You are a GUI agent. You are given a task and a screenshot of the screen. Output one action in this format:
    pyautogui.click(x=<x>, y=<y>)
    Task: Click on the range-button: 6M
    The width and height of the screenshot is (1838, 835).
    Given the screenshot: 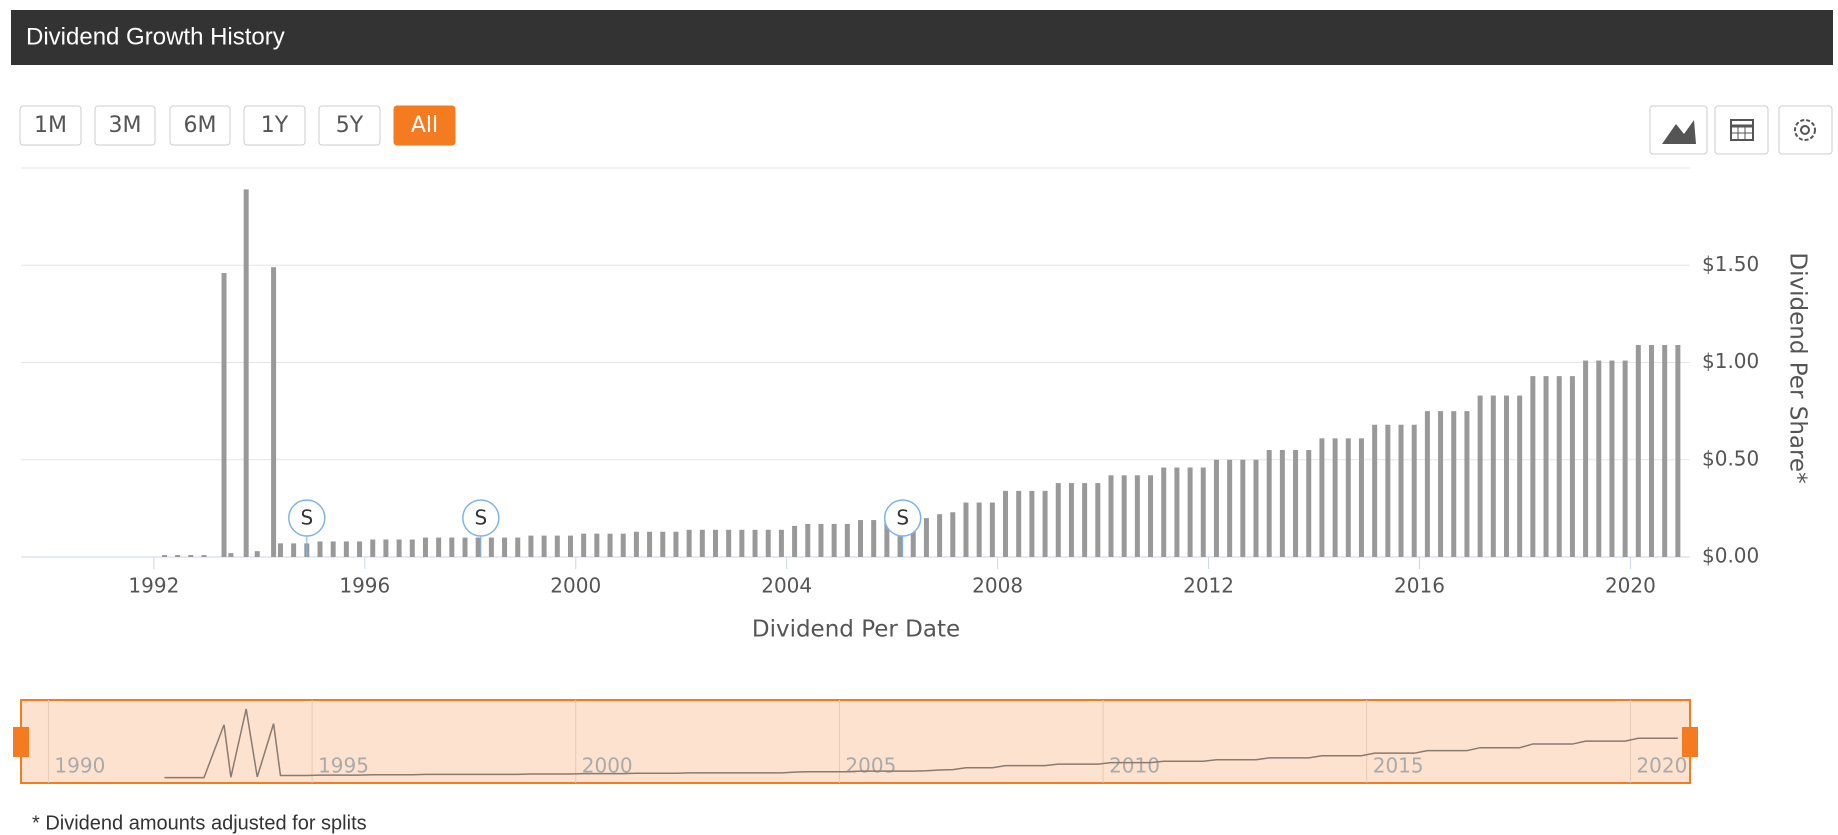 What is the action you would take?
    pyautogui.click(x=200, y=125)
    